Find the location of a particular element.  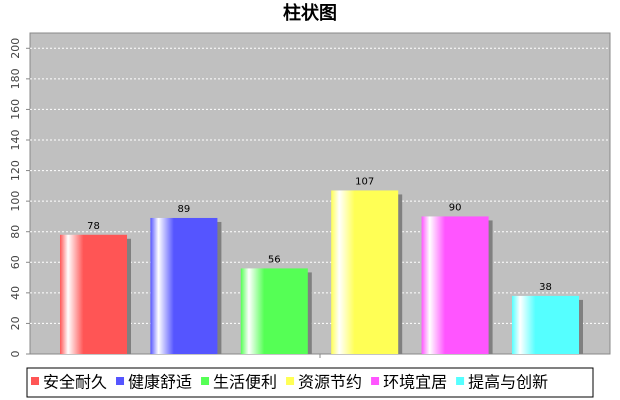

legend-label: 提高与创新 is located at coordinates (508, 382).